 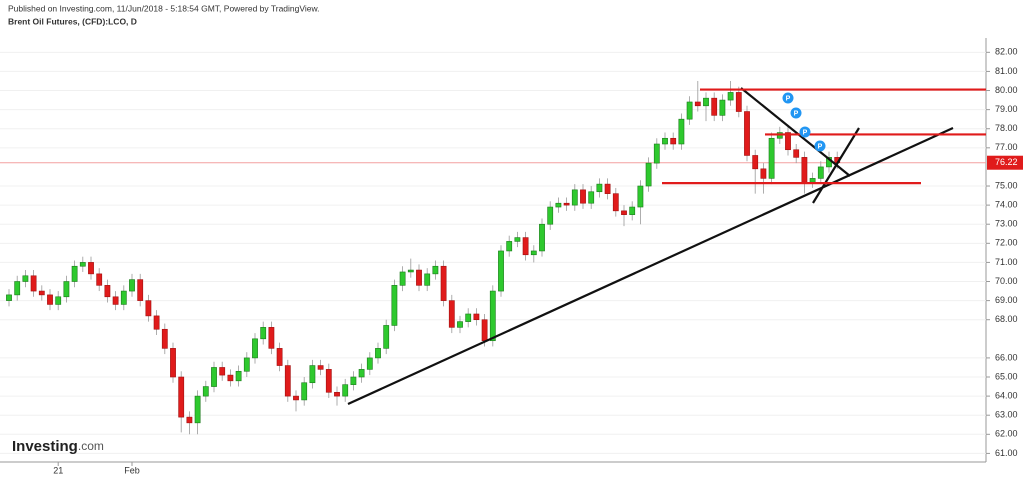 I want to click on logo-suffix: .com, so click(x=91, y=446).